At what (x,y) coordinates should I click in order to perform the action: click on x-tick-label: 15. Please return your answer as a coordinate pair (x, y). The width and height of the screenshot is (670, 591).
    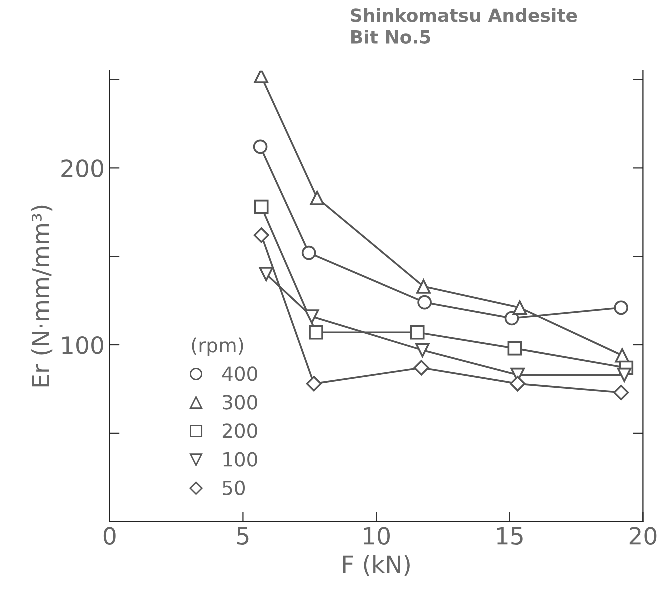
    Looking at the image, I should click on (510, 536).